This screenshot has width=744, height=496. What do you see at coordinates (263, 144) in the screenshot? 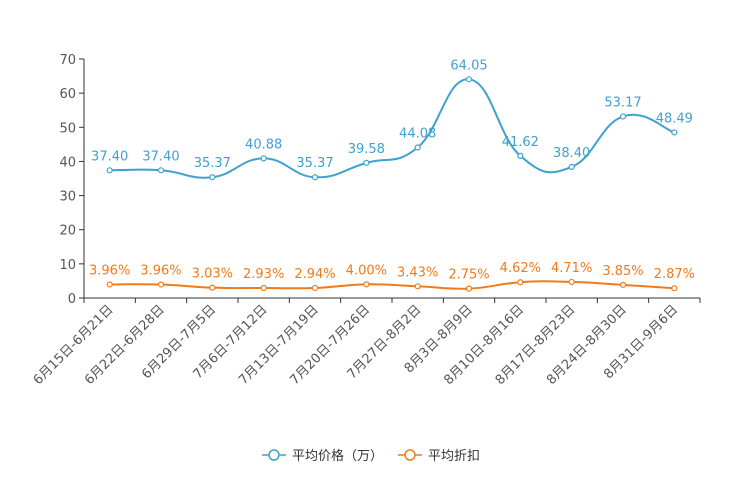
I see `data-label: 40.88` at bounding box center [263, 144].